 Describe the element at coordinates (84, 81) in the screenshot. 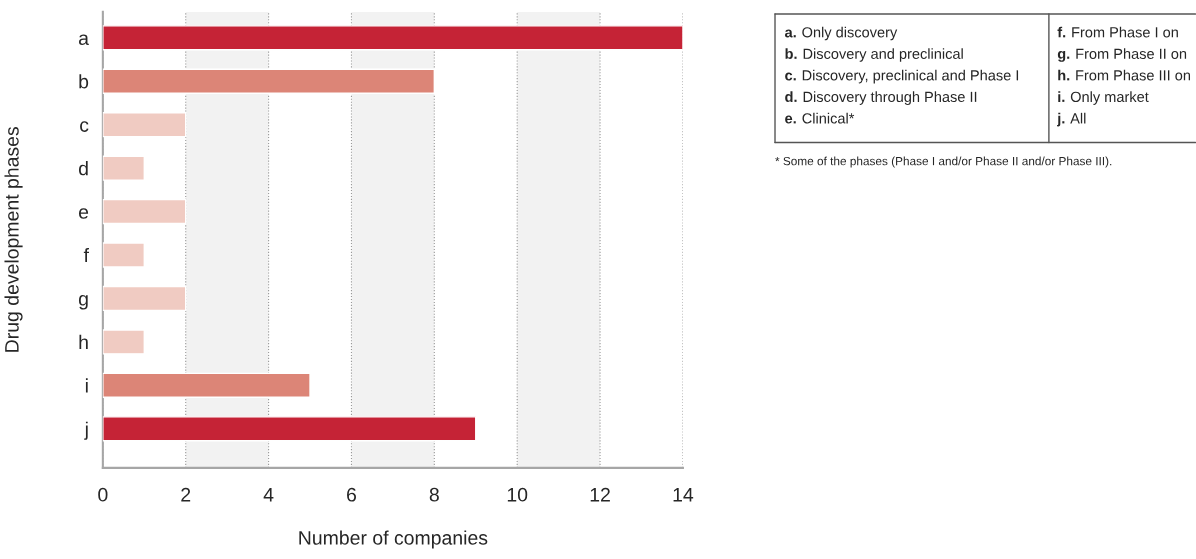

I see `y-tick-label: b` at that location.